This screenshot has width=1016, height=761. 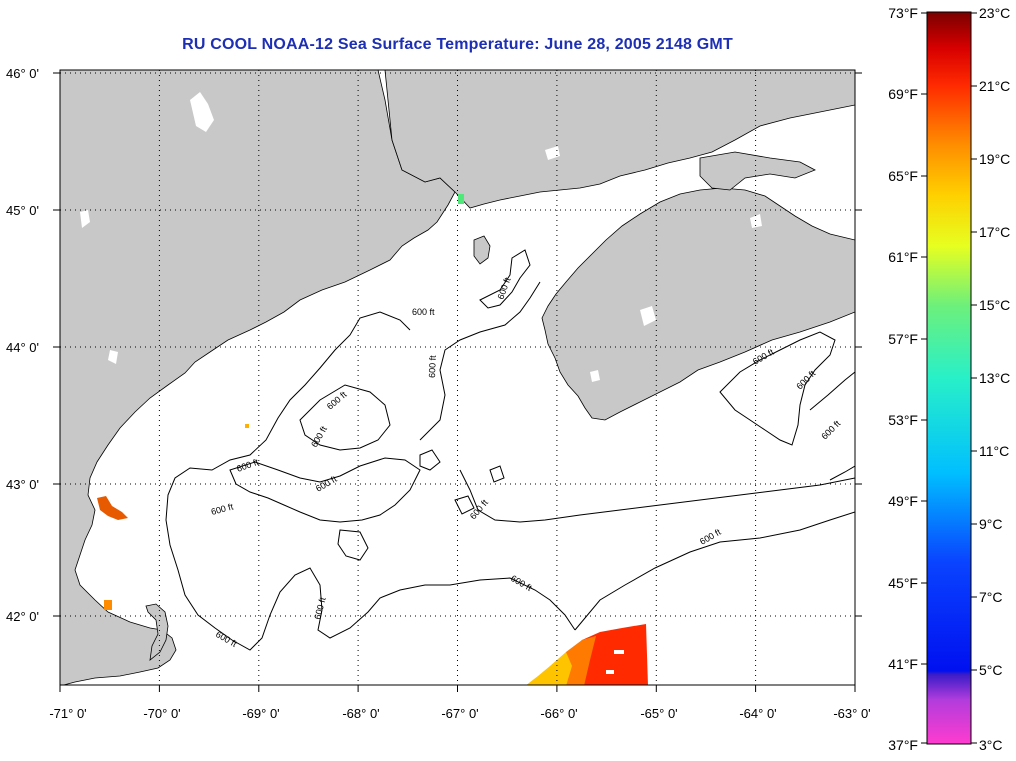 I want to click on colorbar-ticks, so click(x=949, y=378).